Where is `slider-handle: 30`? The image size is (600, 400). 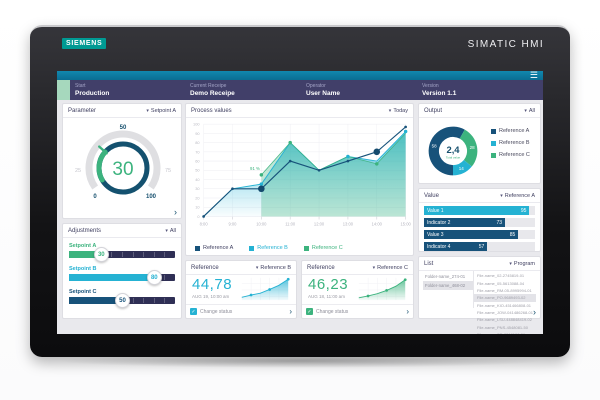
slider-handle: 30 is located at coordinates (101, 254).